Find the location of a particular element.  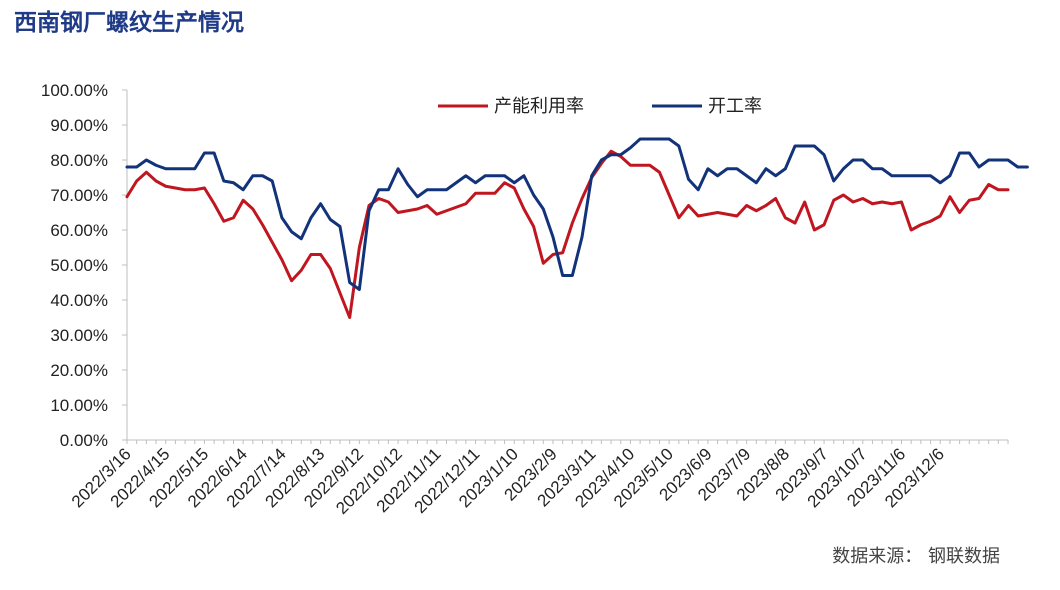

source-note: 数据来源： 钢联数据 is located at coordinates (916, 556).